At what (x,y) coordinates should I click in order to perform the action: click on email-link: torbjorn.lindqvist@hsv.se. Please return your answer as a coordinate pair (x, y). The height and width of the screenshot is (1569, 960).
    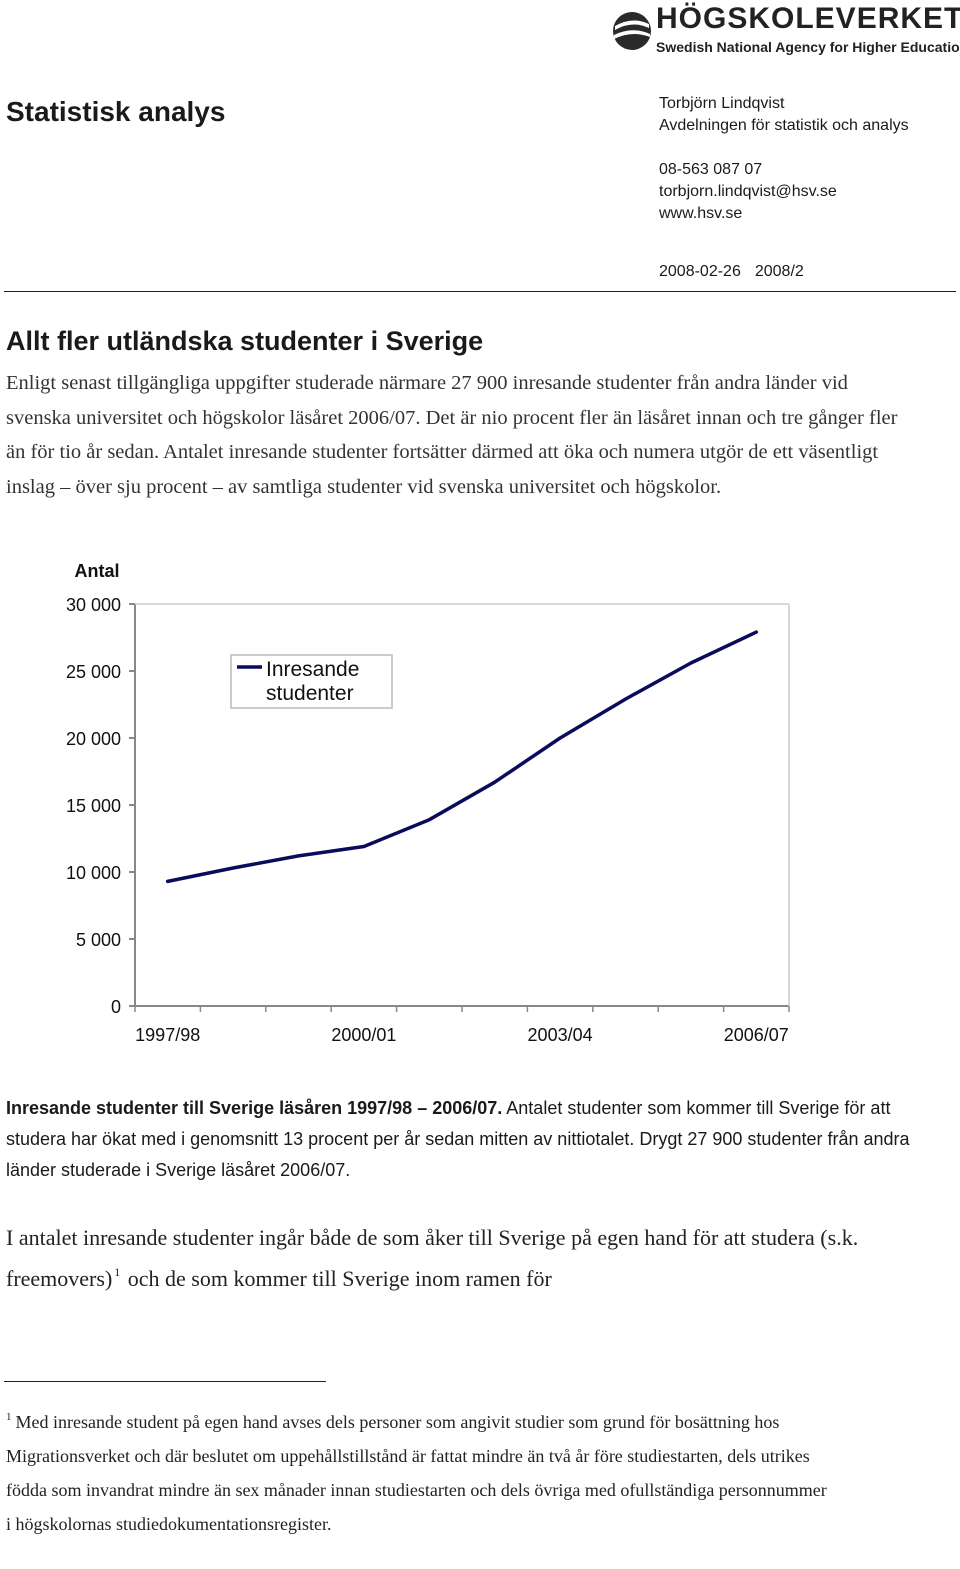
    Looking at the image, I should click on (748, 191).